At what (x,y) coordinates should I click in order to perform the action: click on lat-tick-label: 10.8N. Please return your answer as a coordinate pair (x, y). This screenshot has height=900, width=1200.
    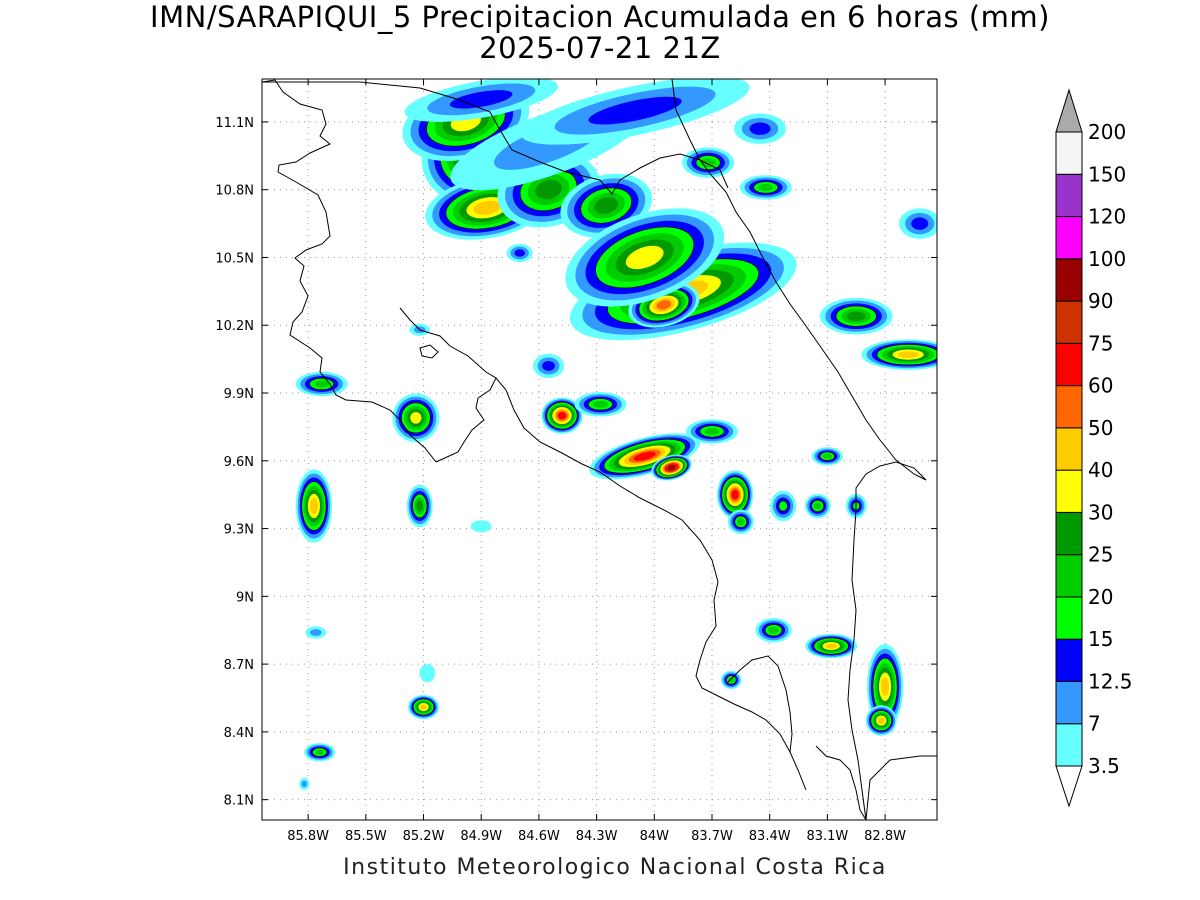
    Looking at the image, I should click on (234, 191).